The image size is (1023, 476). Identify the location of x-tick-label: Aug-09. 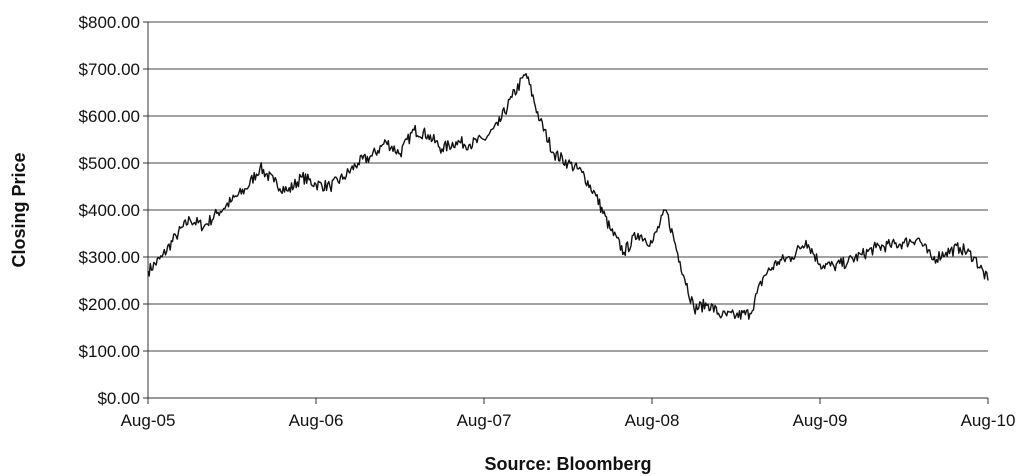
(820, 420).